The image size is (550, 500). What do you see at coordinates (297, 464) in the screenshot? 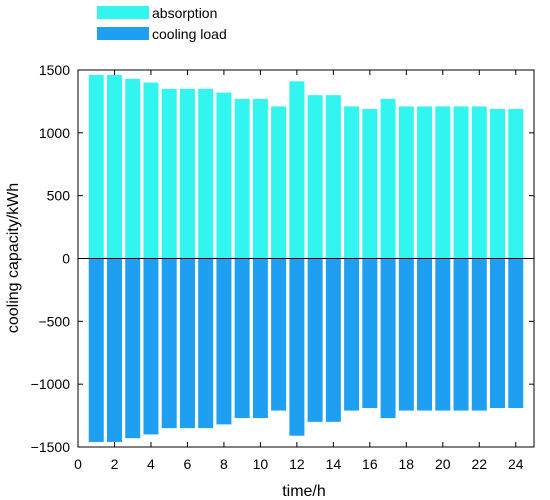
I see `x-tick-label: 12` at bounding box center [297, 464].